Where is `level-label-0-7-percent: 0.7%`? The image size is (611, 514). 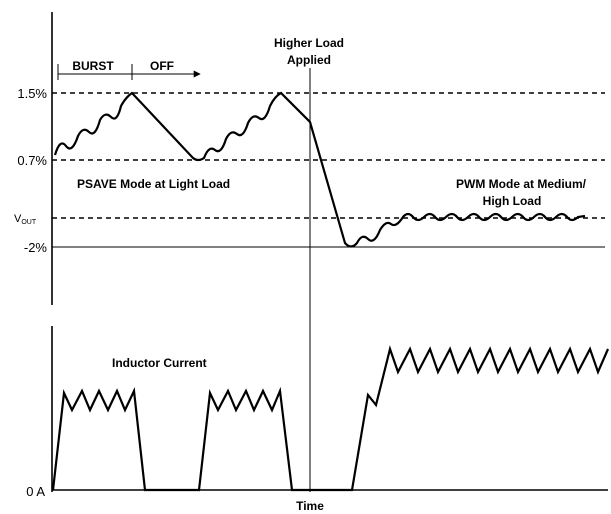 level-label-0-7-percent: 0.7% is located at coordinates (32, 160).